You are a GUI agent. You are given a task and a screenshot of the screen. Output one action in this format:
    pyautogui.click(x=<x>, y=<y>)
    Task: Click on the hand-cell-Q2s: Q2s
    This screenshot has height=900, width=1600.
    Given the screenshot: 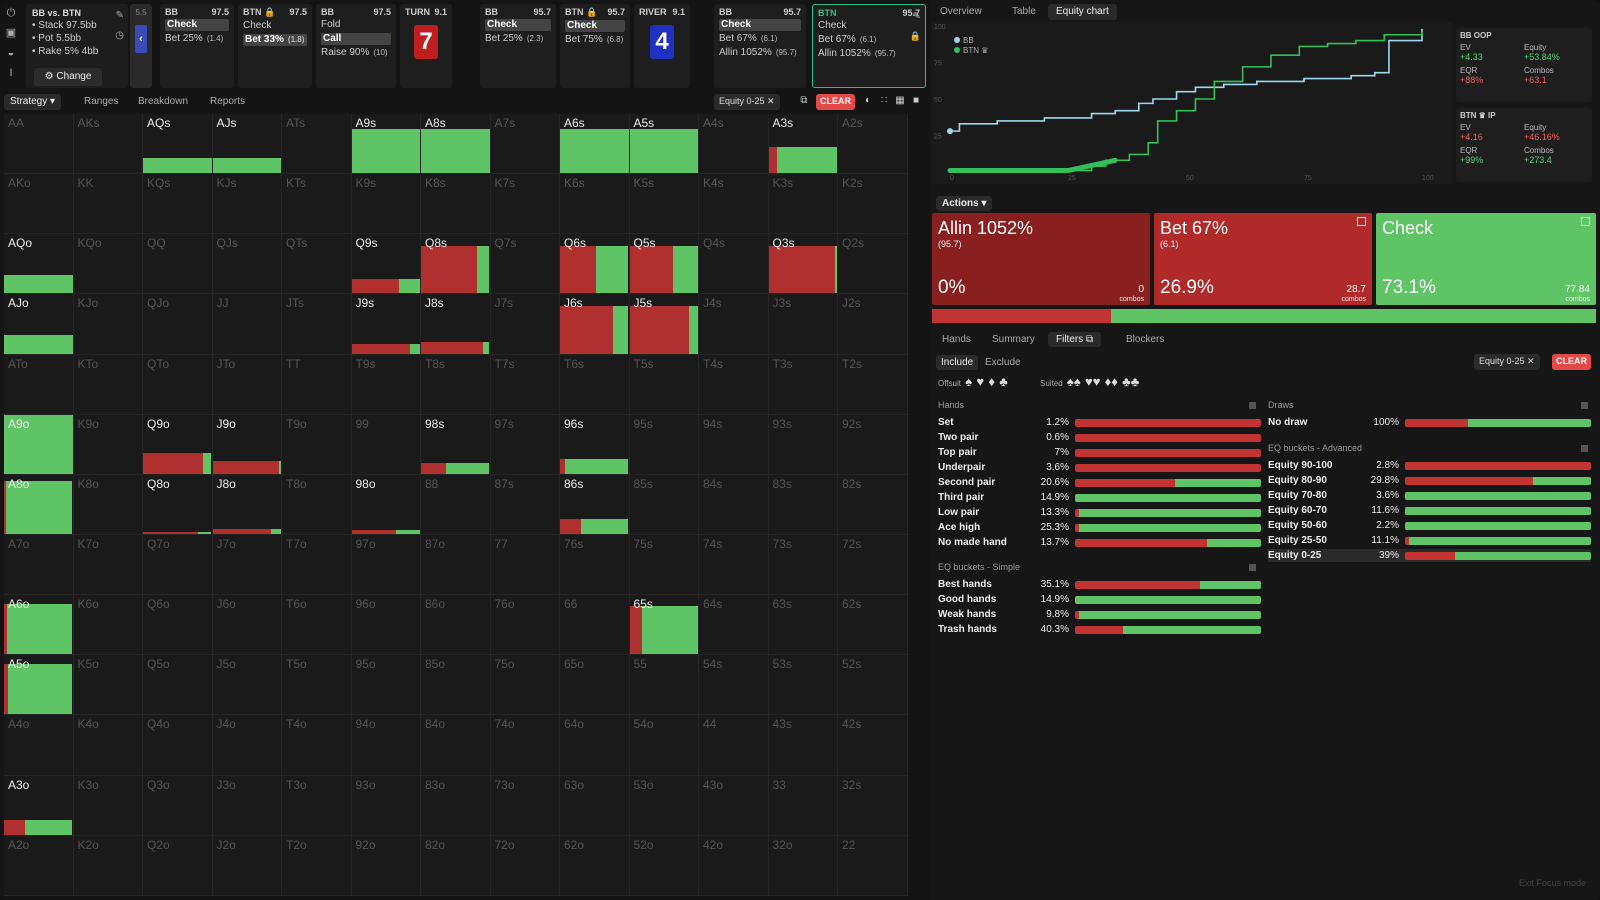 What is the action you would take?
    pyautogui.click(x=873, y=264)
    